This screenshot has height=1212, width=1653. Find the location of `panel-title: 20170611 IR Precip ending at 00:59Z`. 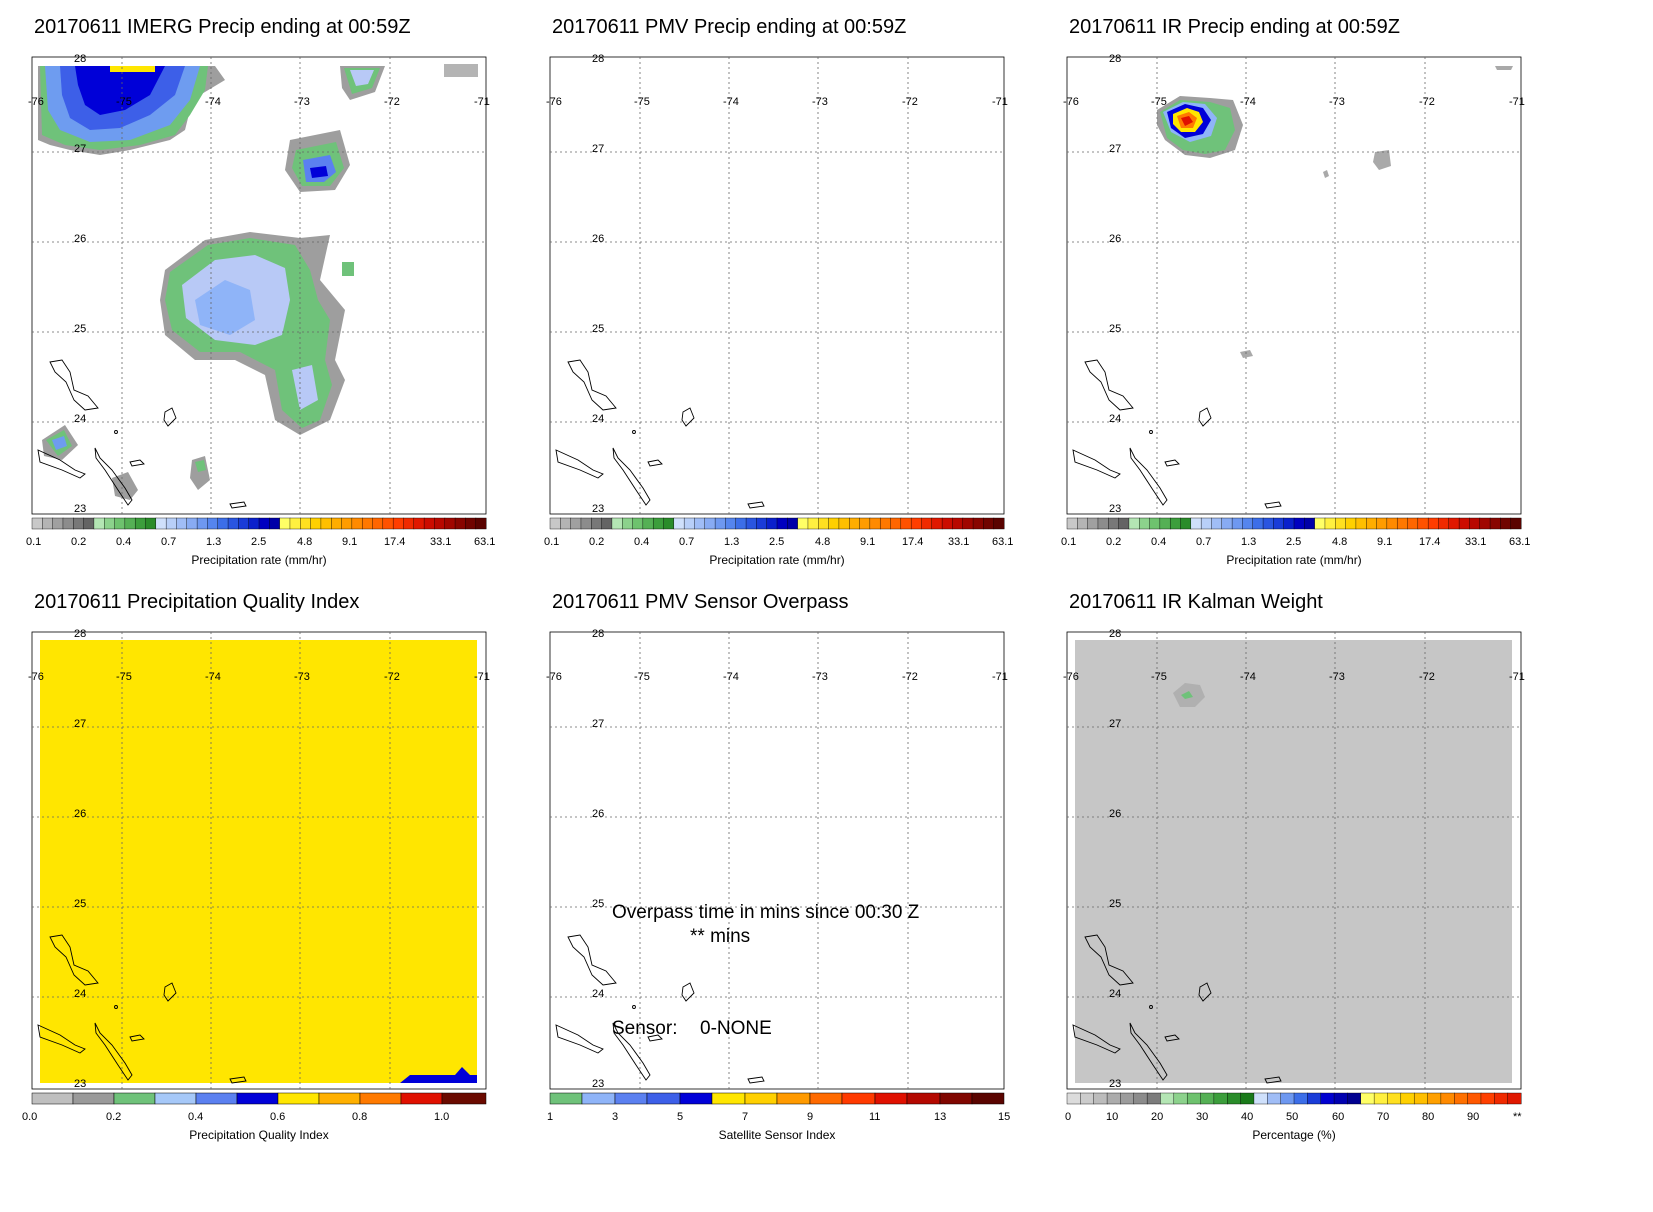

panel-title: 20170611 IR Precip ending at 00:59Z is located at coordinates (1234, 27).